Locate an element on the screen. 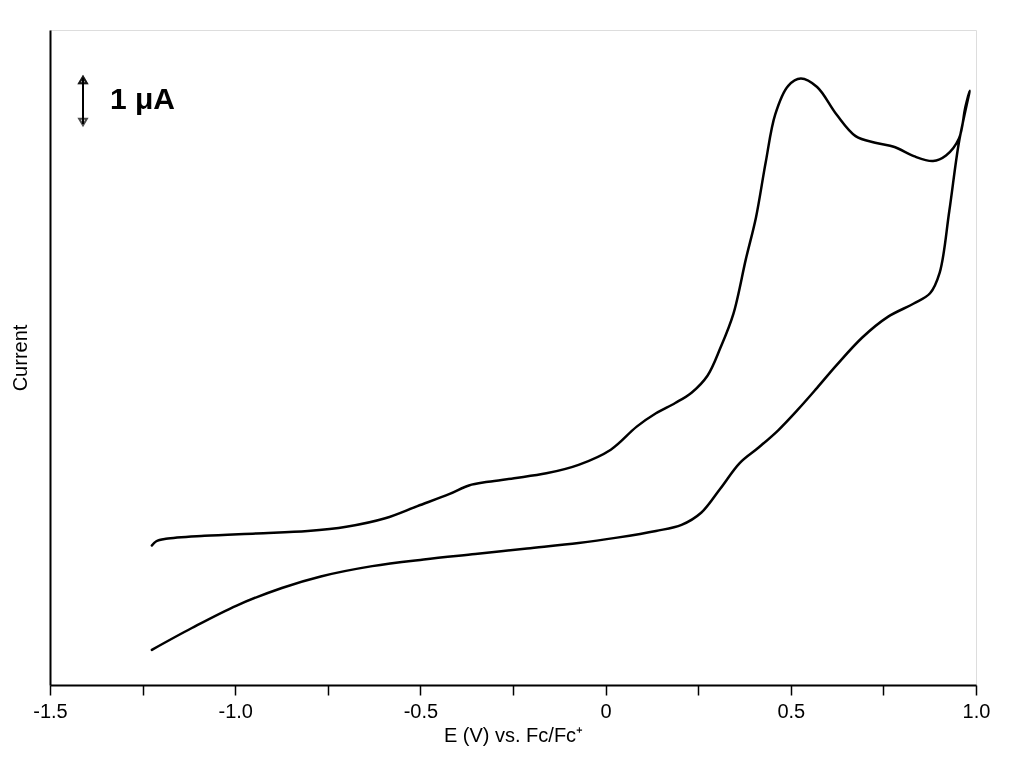 Image resolution: width=1033 pixels, height=767 pixels. x-tick-label: -1.5 is located at coordinates (50, 710).